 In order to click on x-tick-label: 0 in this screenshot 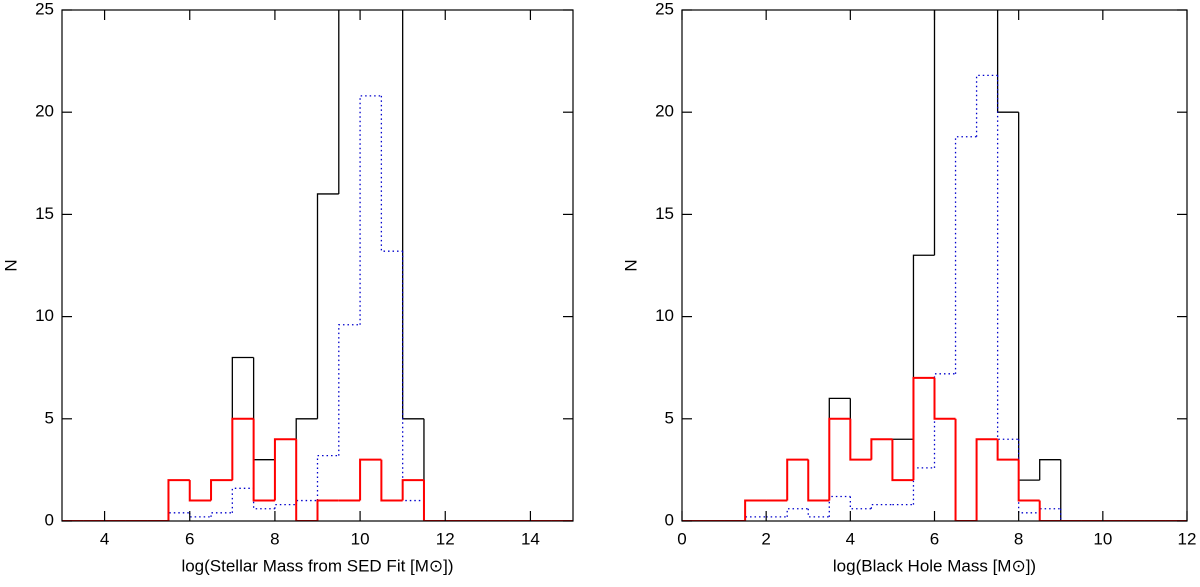, I will do `click(681, 538)`.